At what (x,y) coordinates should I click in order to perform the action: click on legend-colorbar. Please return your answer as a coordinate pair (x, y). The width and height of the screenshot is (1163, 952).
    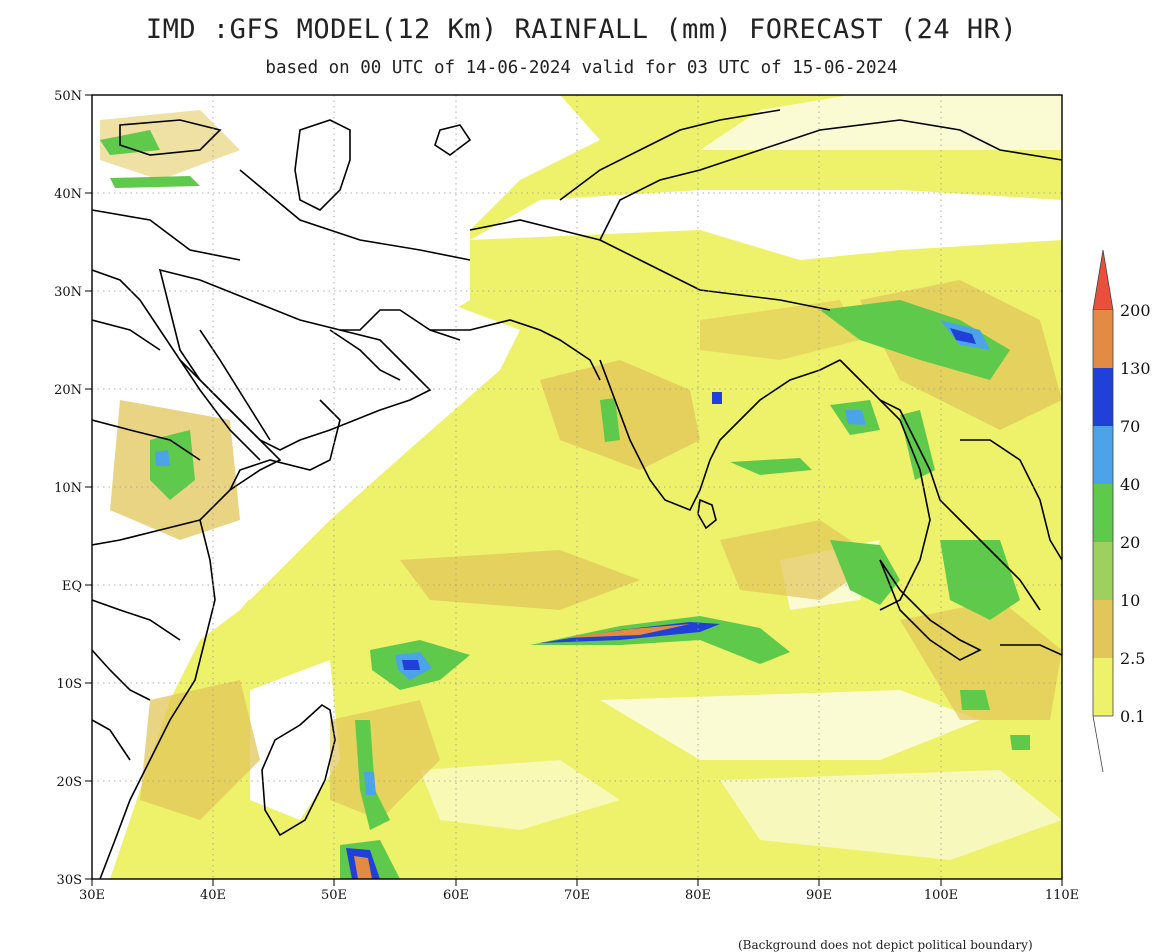
    Looking at the image, I should click on (1103, 511).